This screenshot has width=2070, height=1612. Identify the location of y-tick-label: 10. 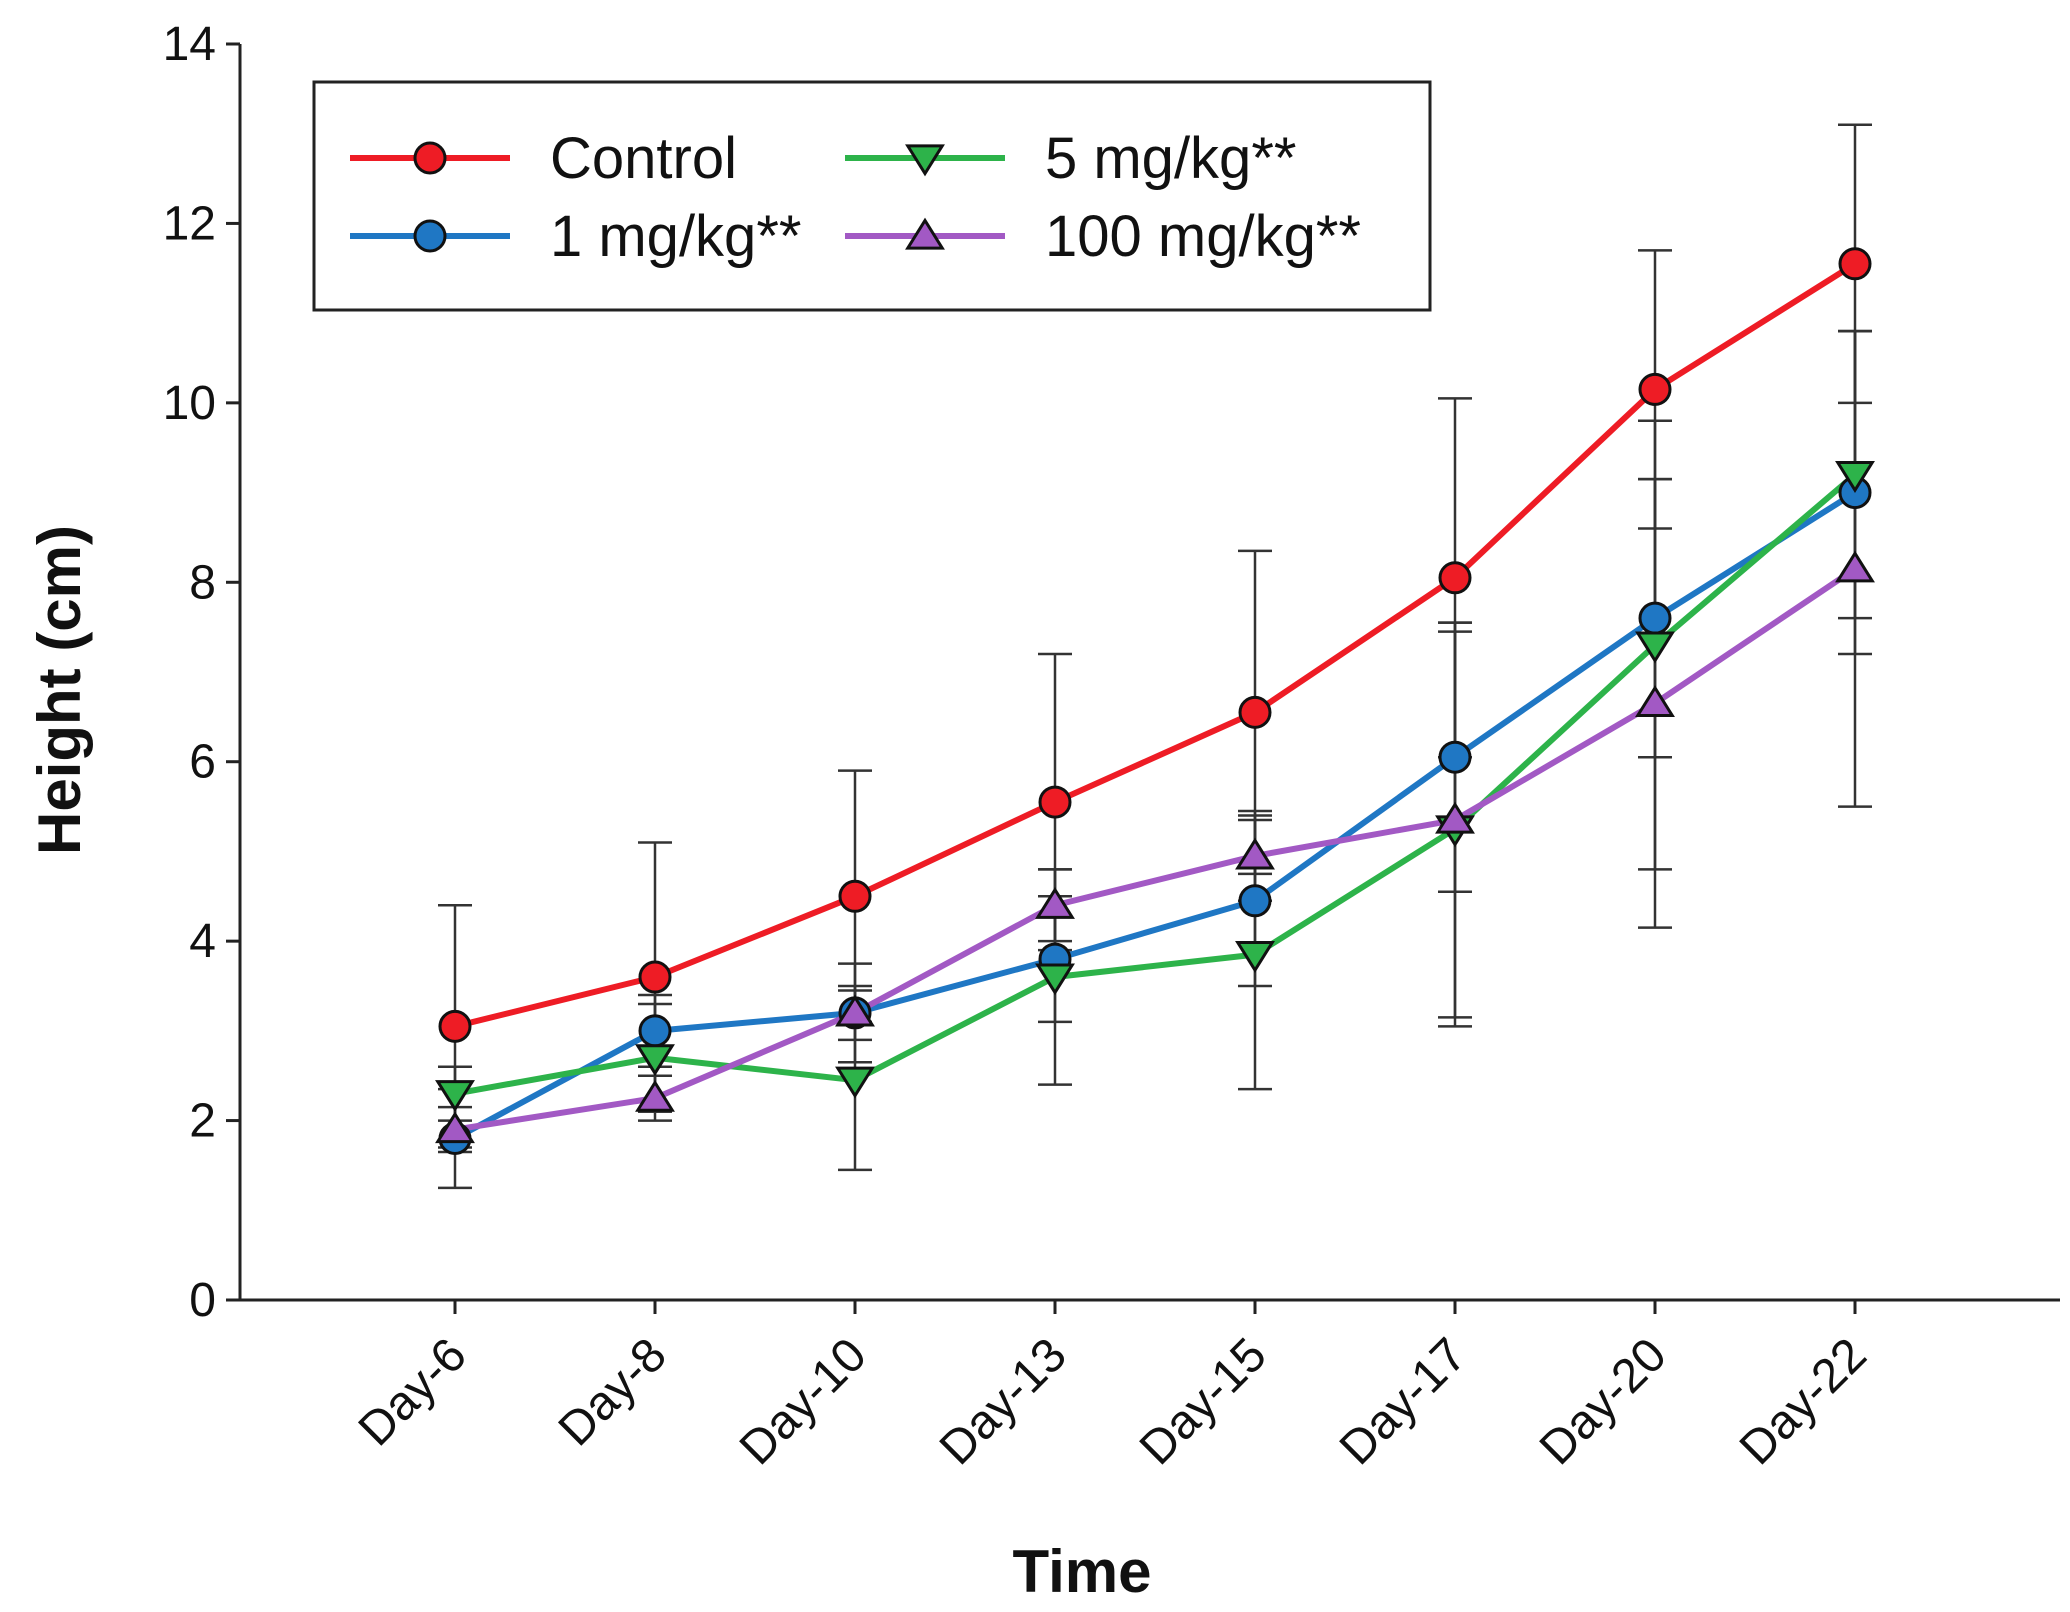
(189, 403).